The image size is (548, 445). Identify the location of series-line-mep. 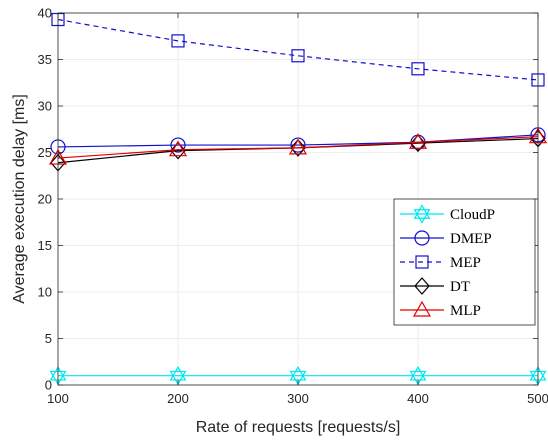
(298, 49).